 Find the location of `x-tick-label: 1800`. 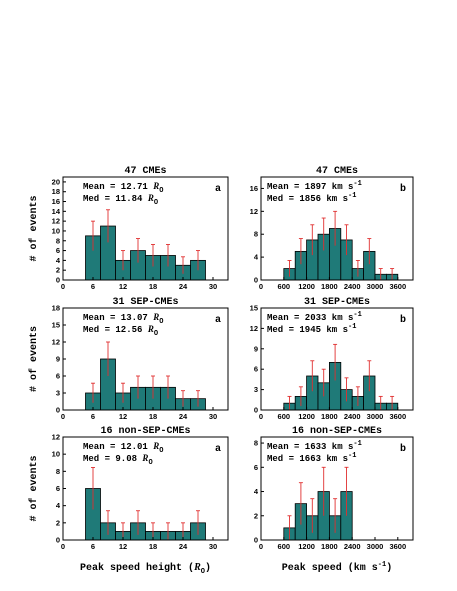

x-tick-label: 1800 is located at coordinates (329, 546).